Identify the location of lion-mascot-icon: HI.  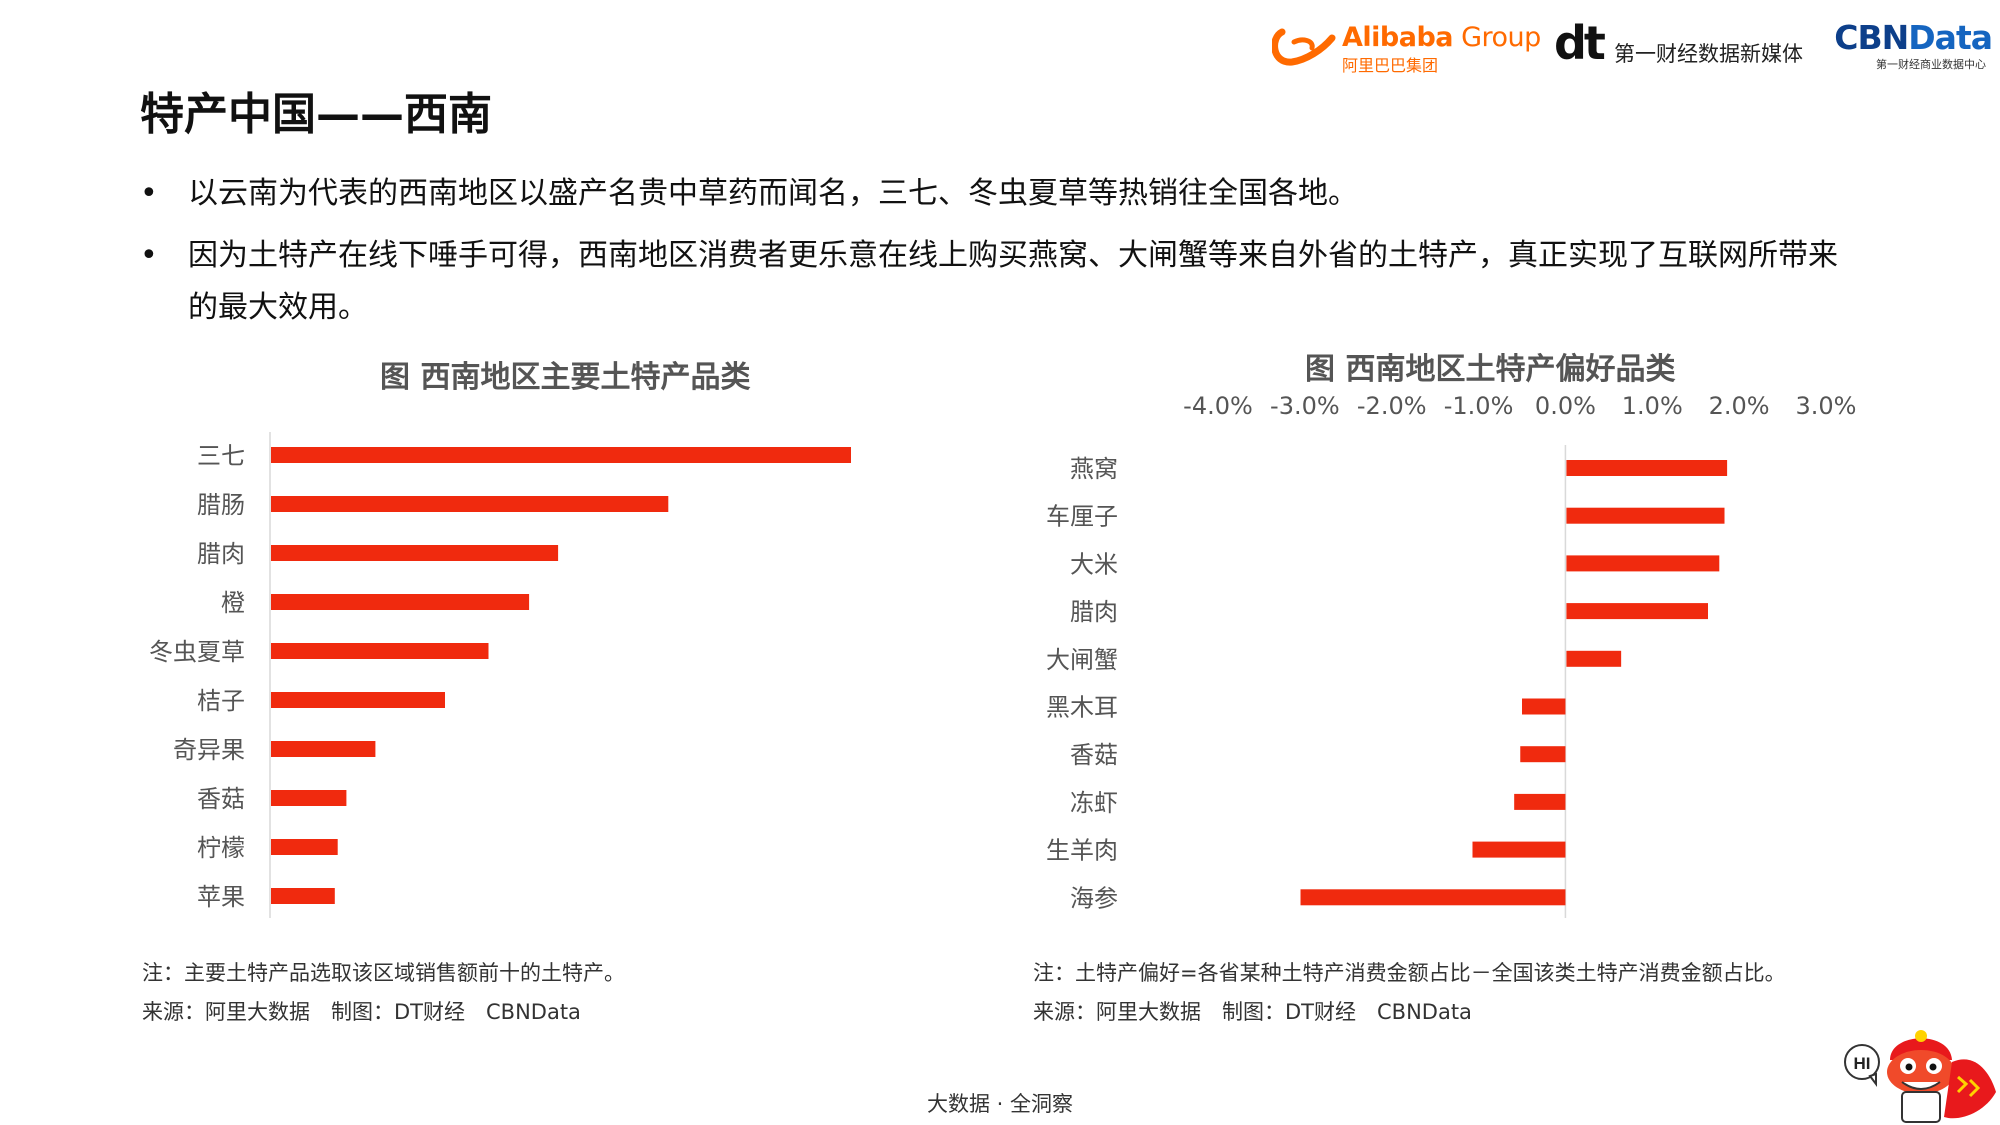
(1920, 1076).